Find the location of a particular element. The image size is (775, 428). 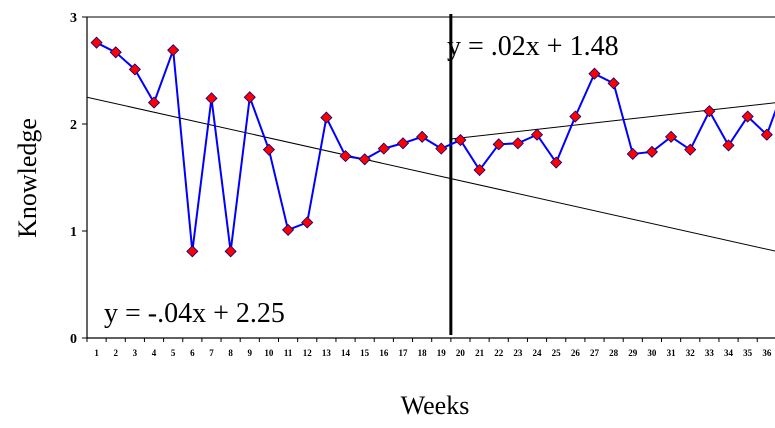

x-tick-label: 9 is located at coordinates (250, 353).